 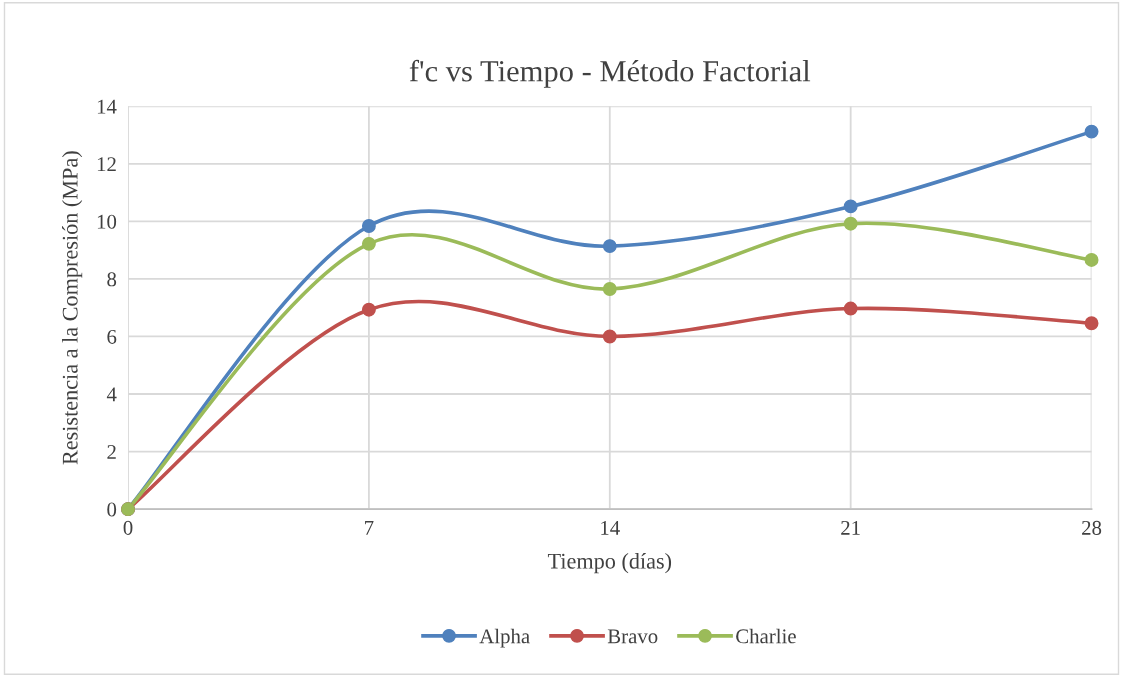 What do you see at coordinates (369, 528) in the screenshot?
I see `x-tick-label: 7` at bounding box center [369, 528].